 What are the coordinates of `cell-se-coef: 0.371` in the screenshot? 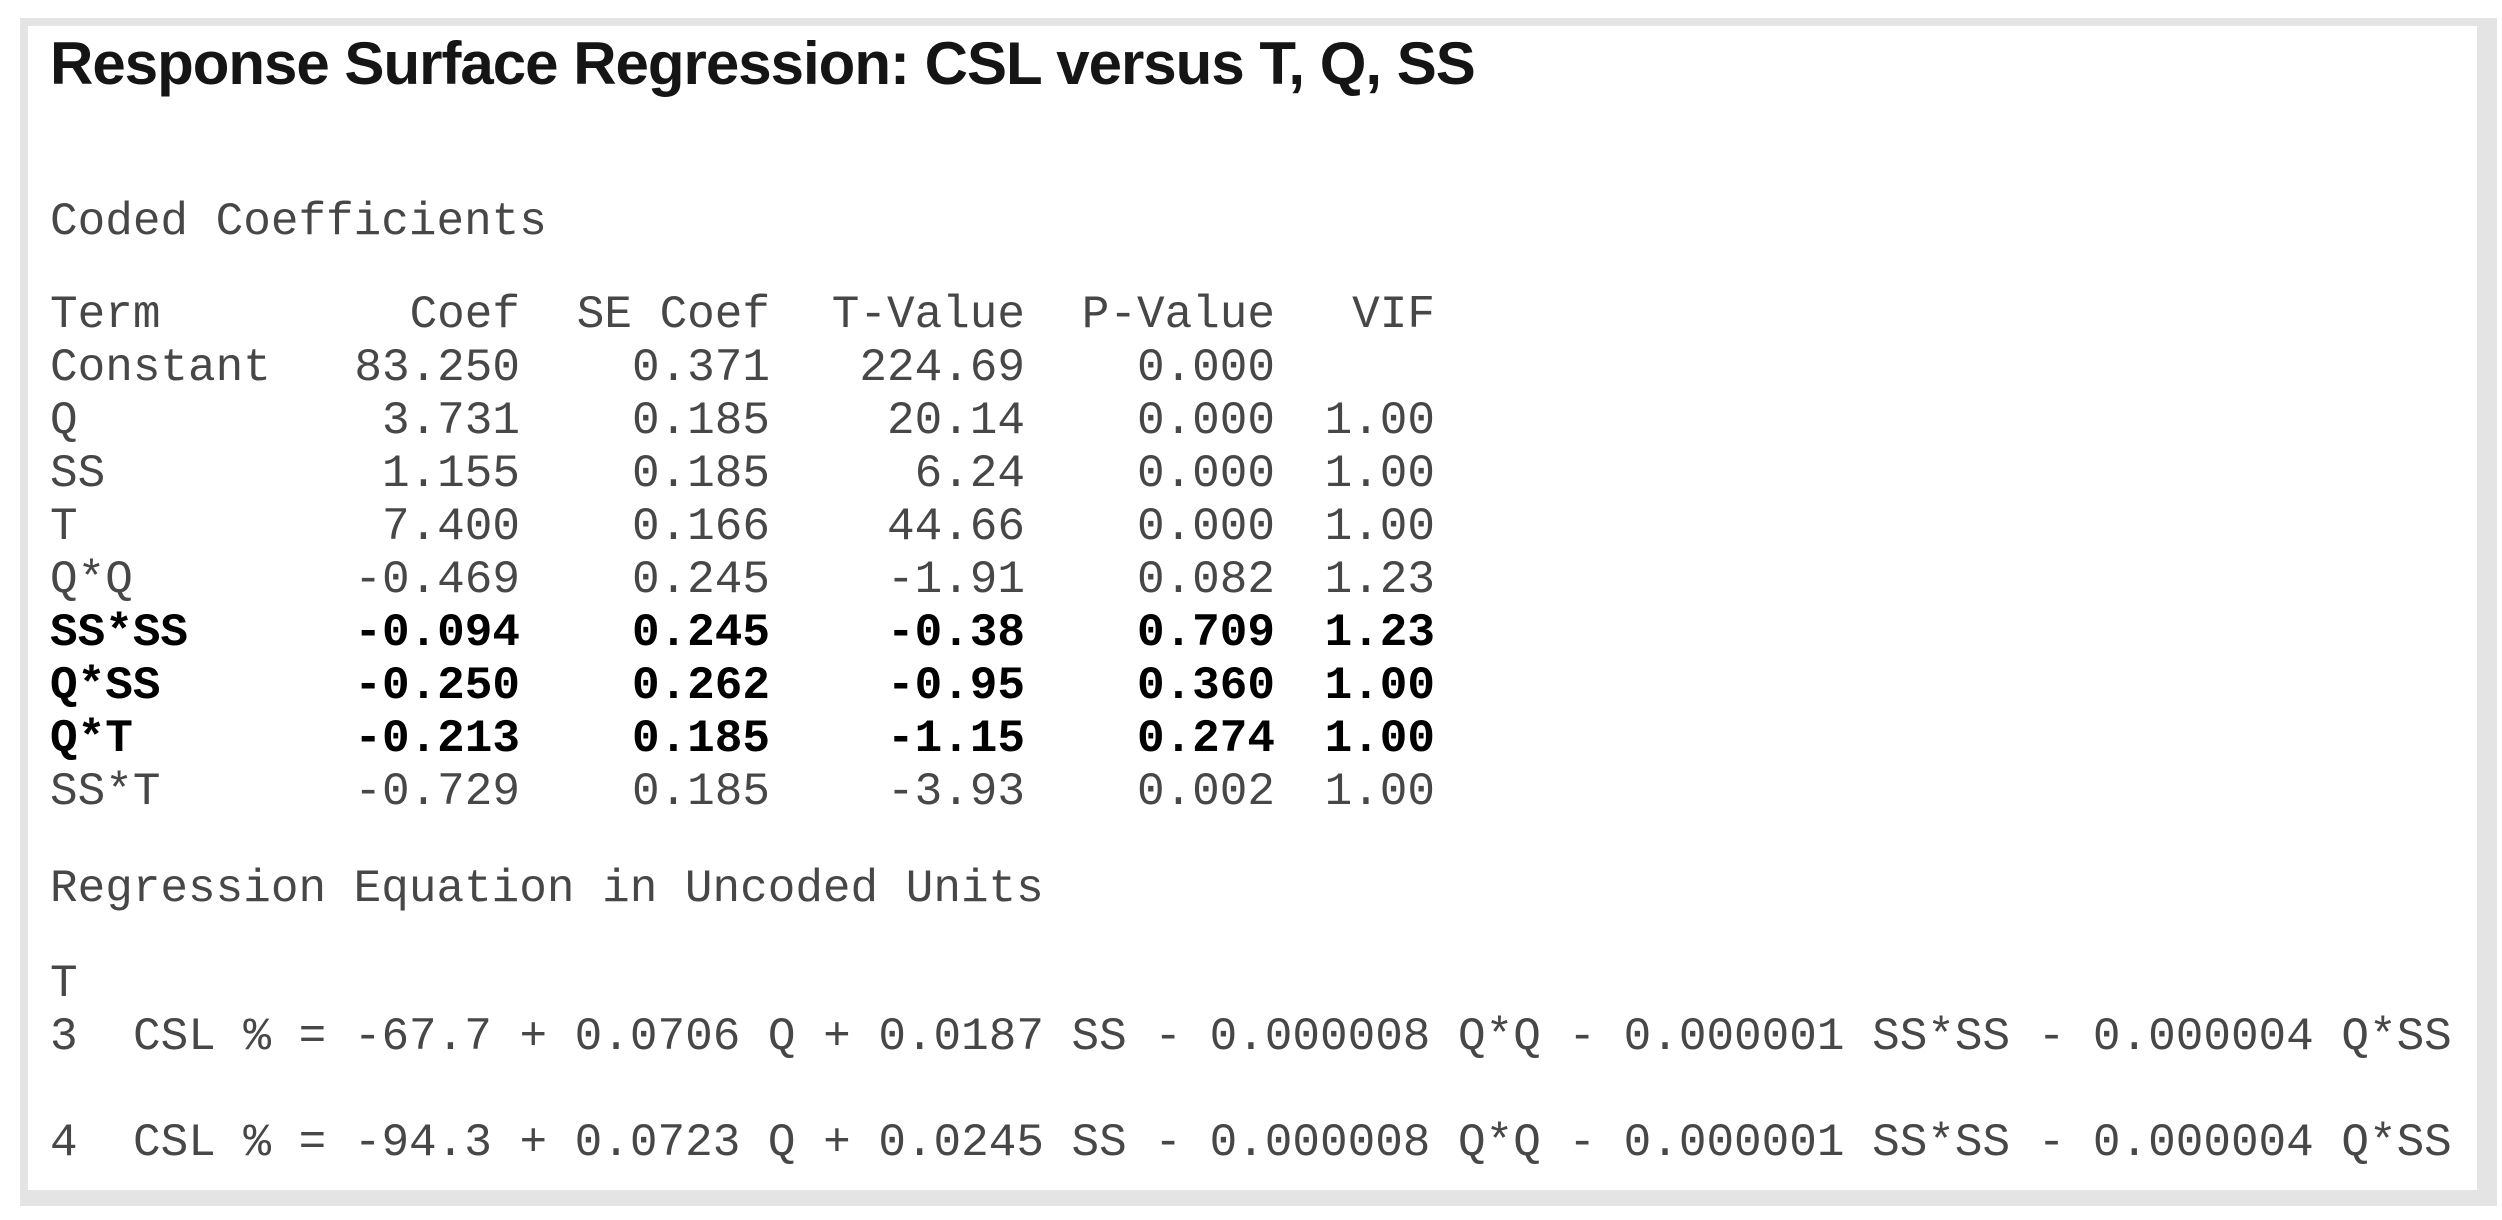 It's located at (700, 368).